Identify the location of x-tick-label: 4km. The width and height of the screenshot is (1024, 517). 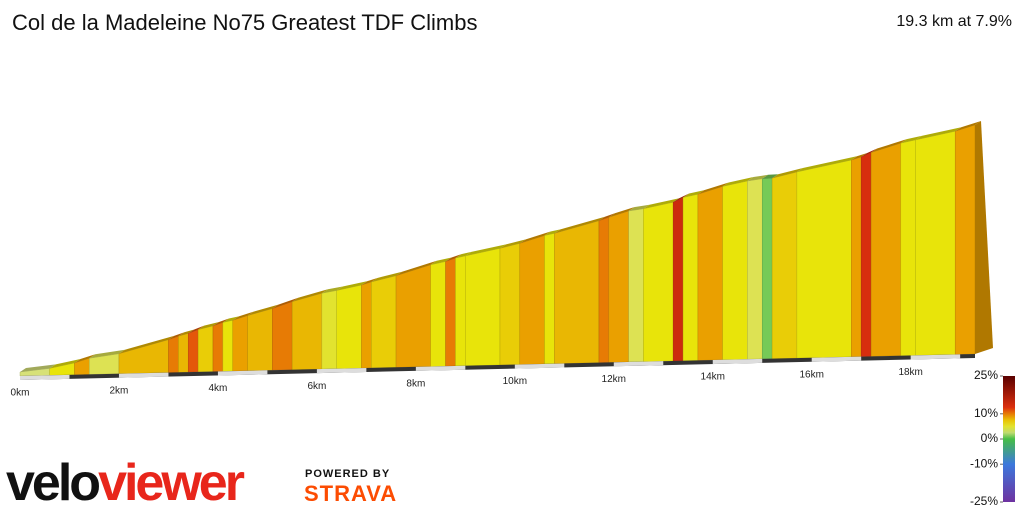
(217, 388).